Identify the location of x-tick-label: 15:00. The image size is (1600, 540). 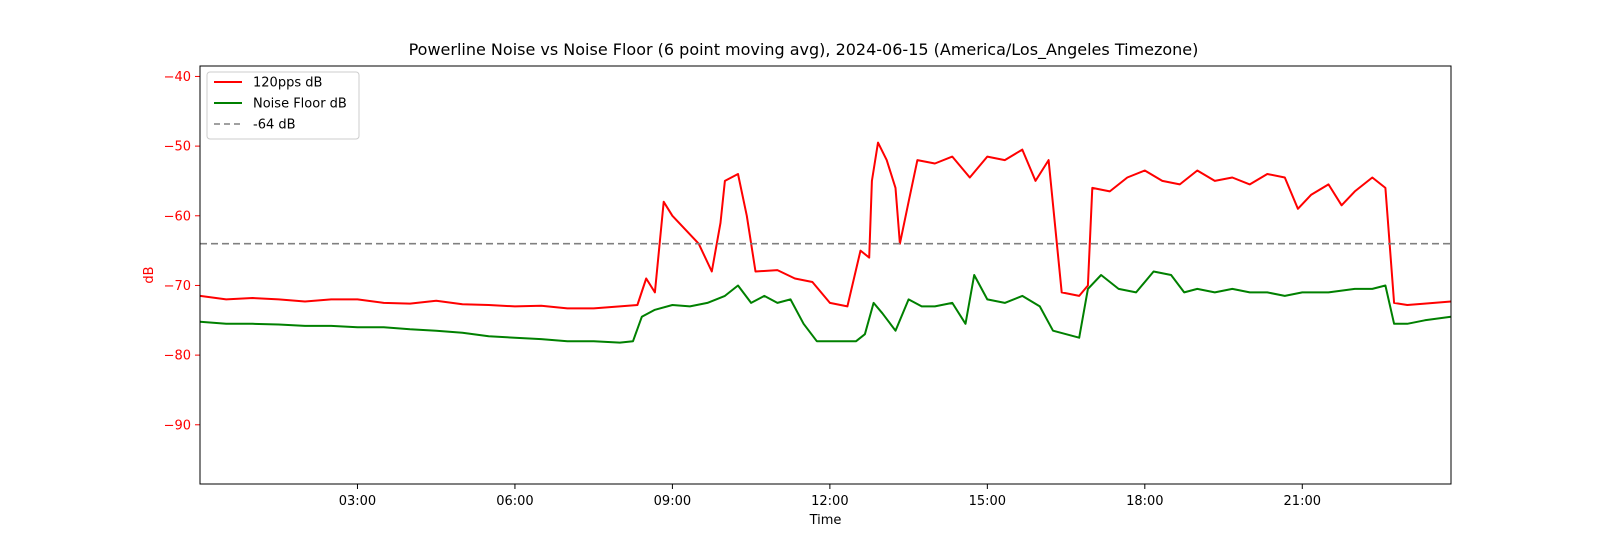
(987, 501).